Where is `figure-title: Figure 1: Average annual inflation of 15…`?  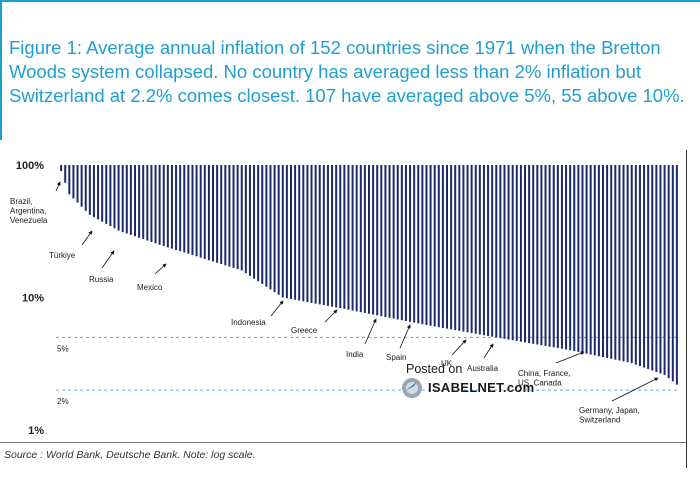 figure-title: Figure 1: Average annual inflation of 15… is located at coordinates (347, 71).